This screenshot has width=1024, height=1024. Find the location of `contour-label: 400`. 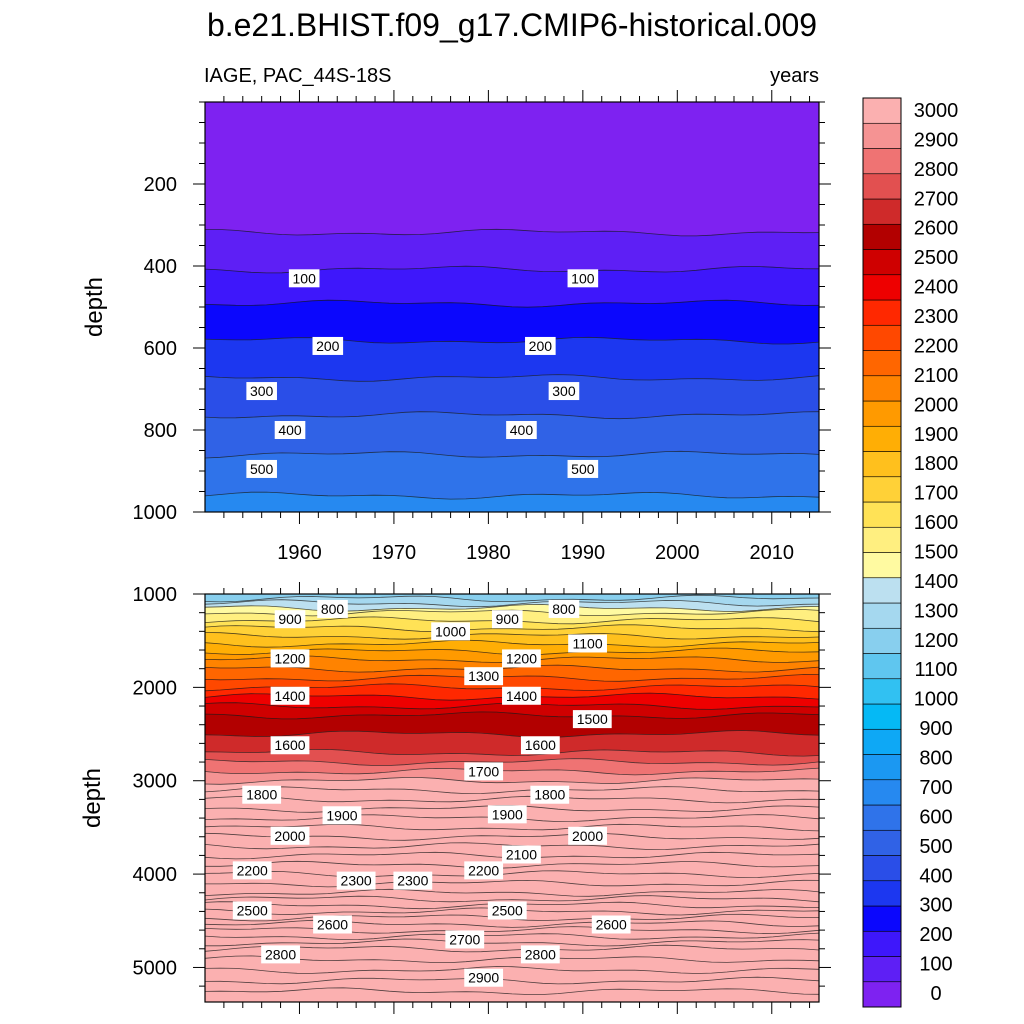

contour-label: 400 is located at coordinates (290, 430).